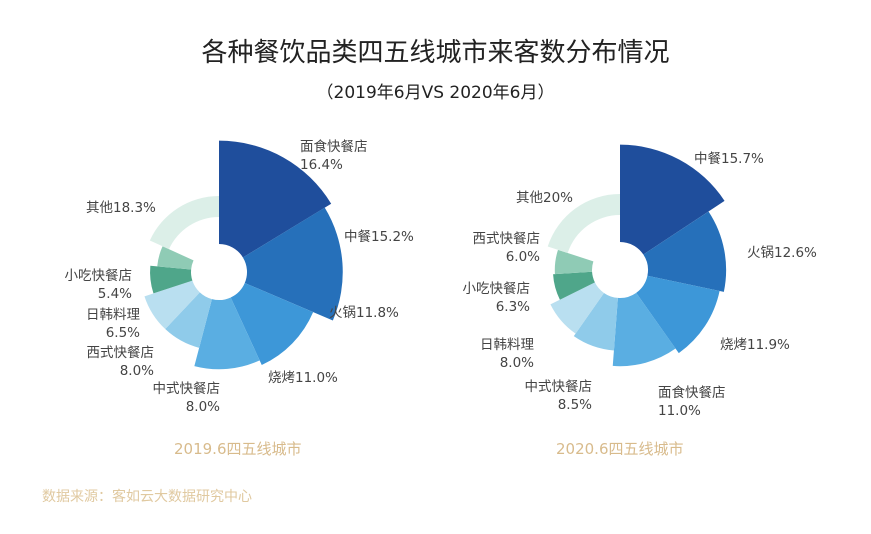  What do you see at coordinates (435, 93) in the screenshot?
I see `chart-subtitle: （2019年6月VS 2020年6月）` at bounding box center [435, 93].